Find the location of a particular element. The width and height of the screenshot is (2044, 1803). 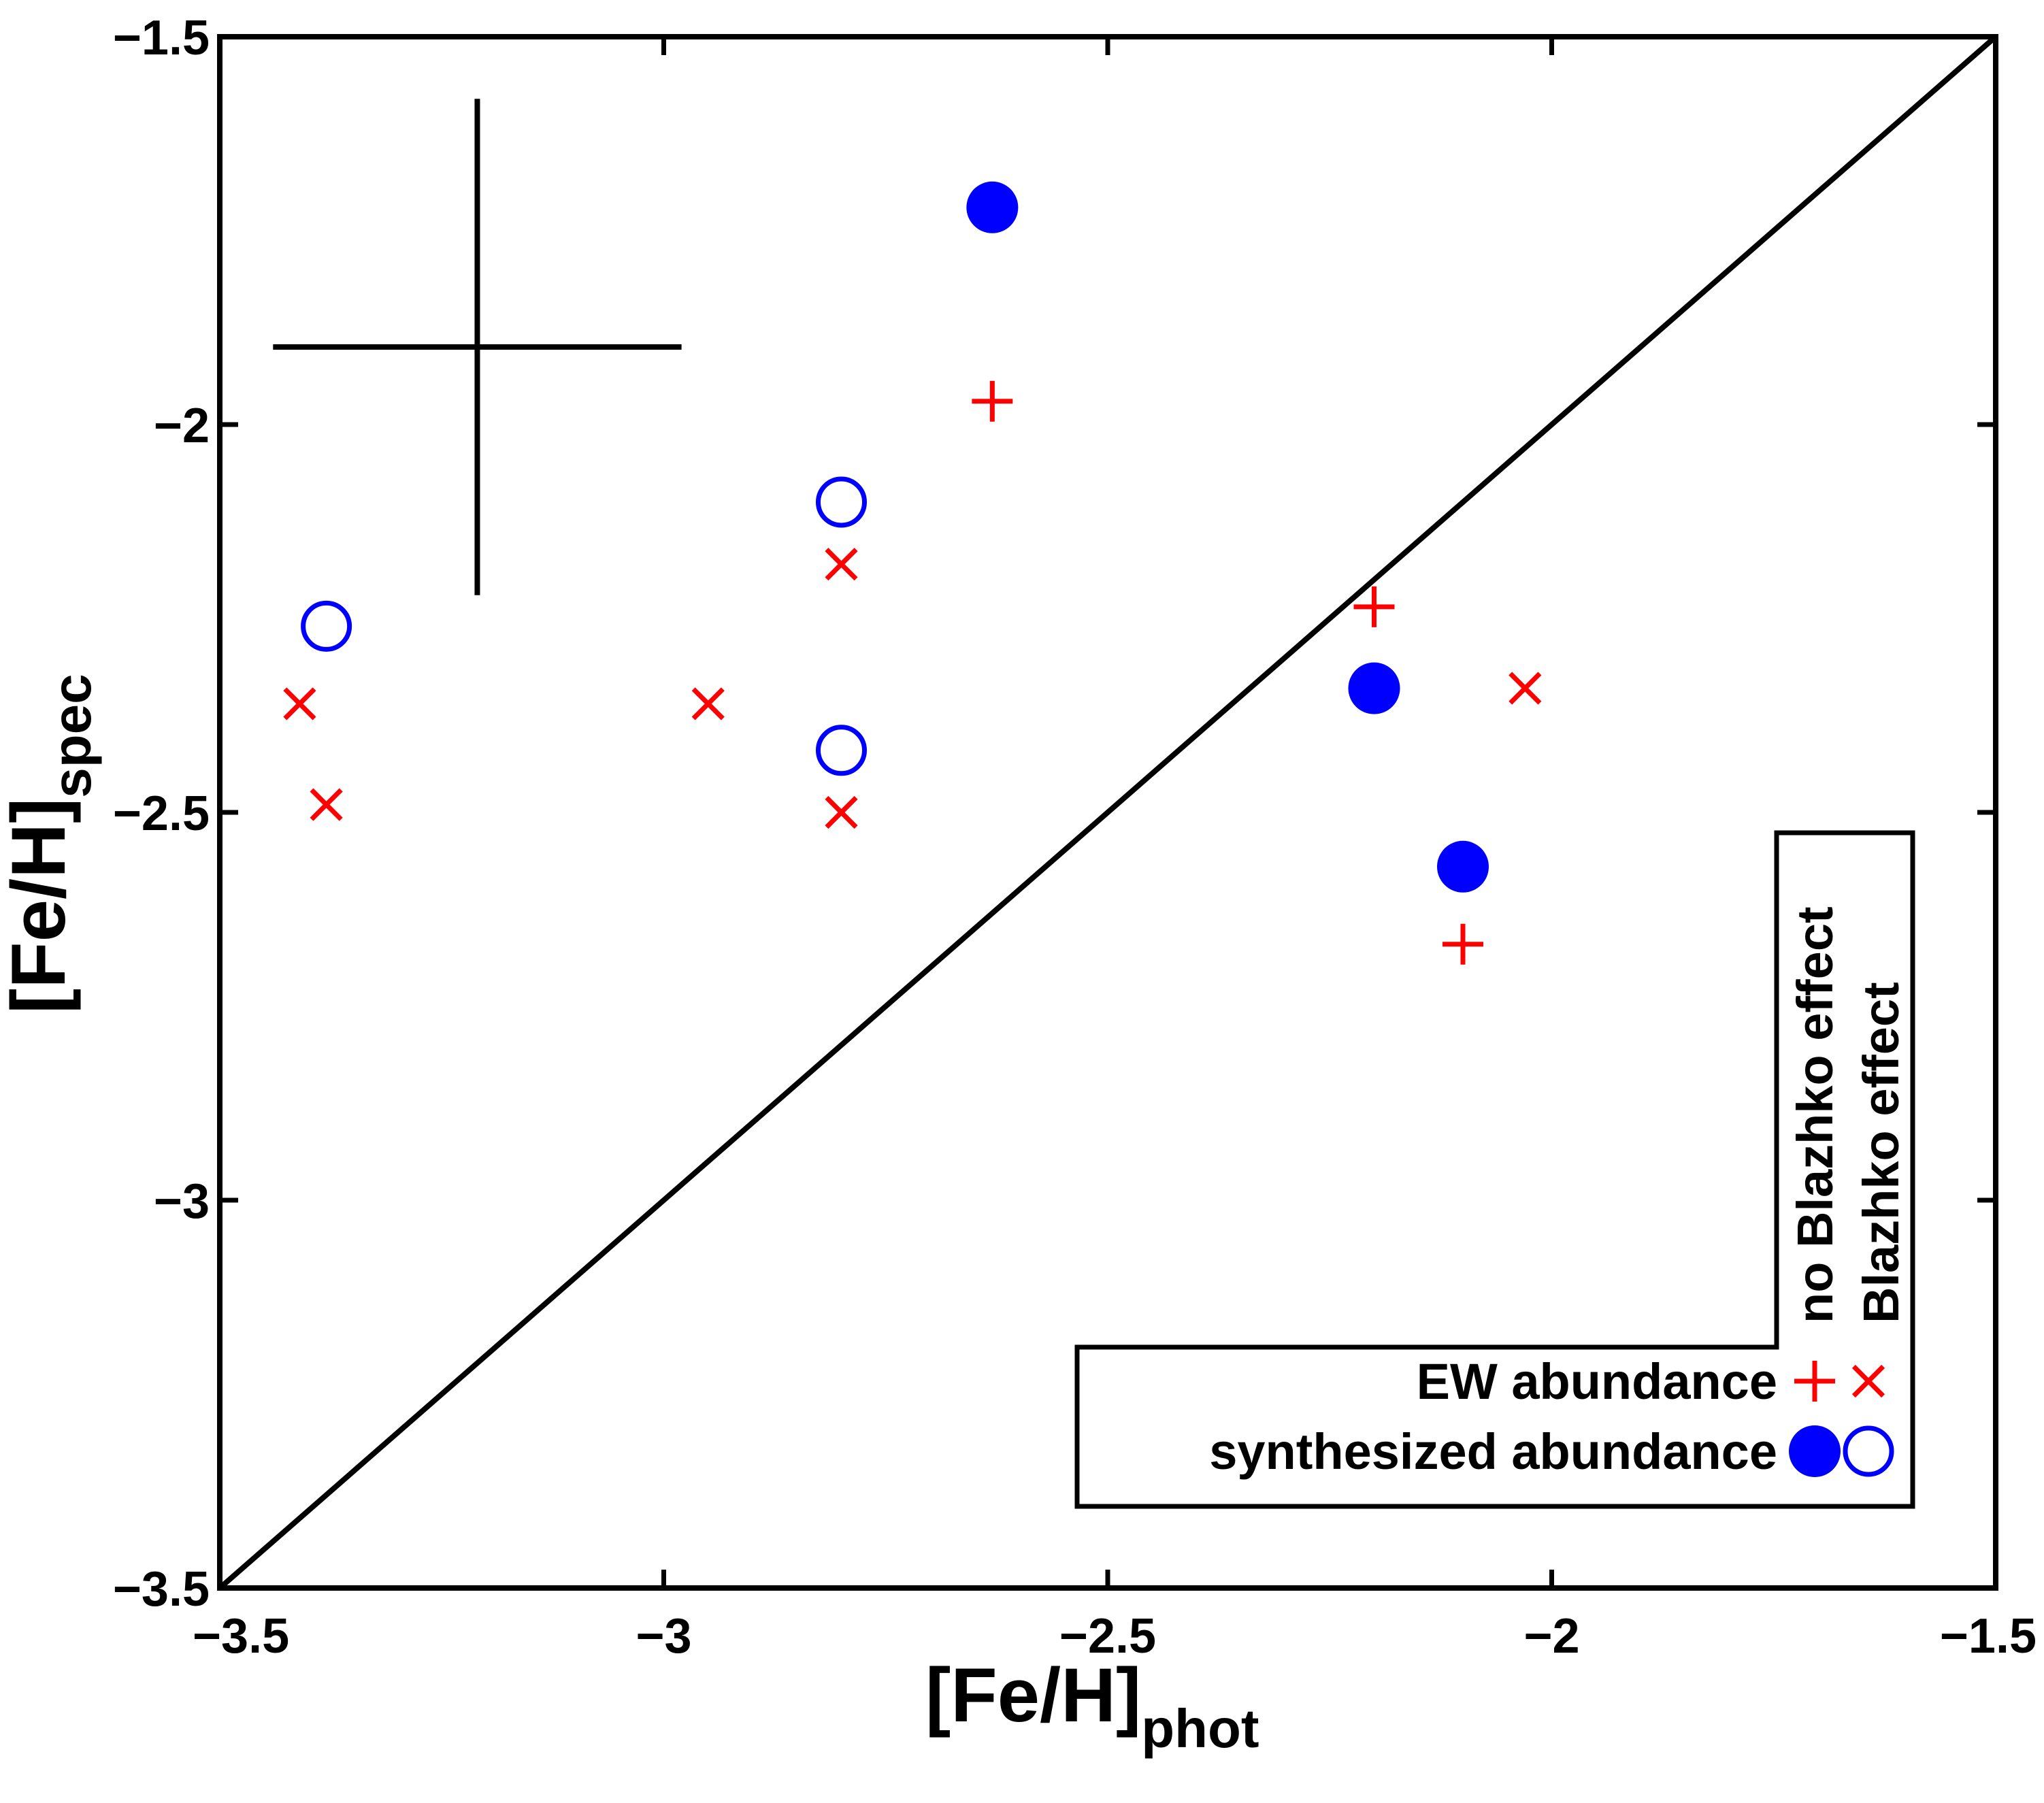

y-axis-label-main: [Fe/H] is located at coordinates (40, 906).